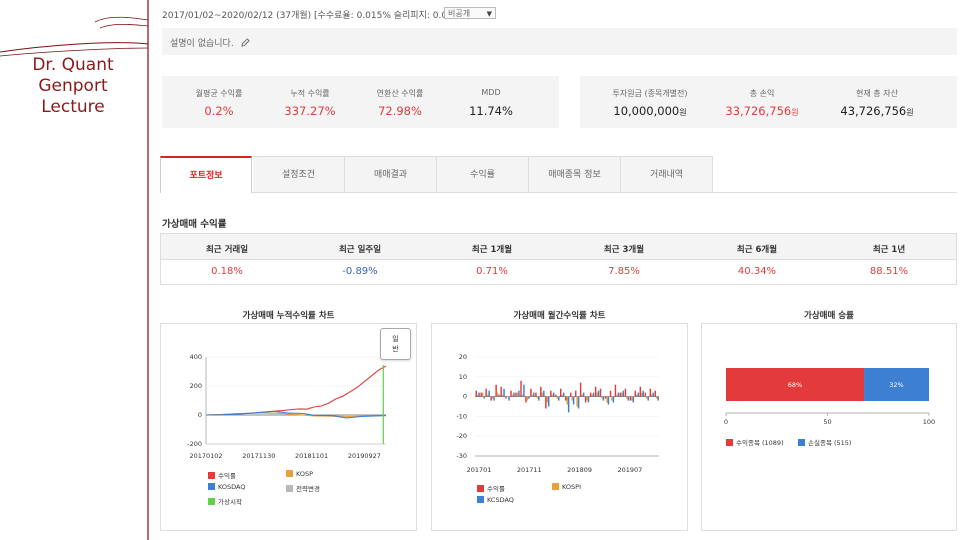 This screenshot has height=540, width=960. I want to click on lecture-title: Dr. Quant Genport Lecture, so click(73, 86).